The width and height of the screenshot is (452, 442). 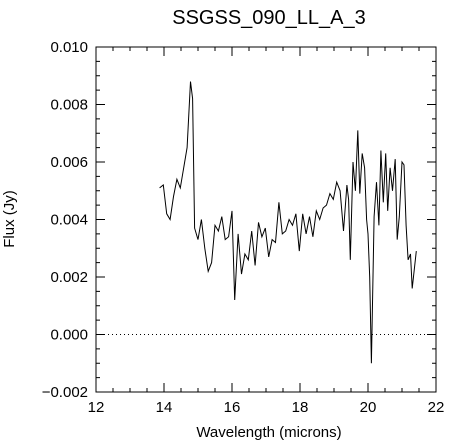 I want to click on x-tick-label: 14, so click(x=164, y=407).